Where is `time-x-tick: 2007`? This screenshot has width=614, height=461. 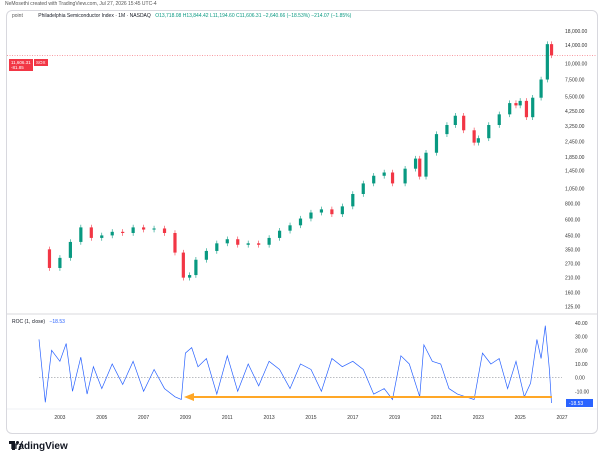 time-x-tick: 2007 is located at coordinates (143, 418).